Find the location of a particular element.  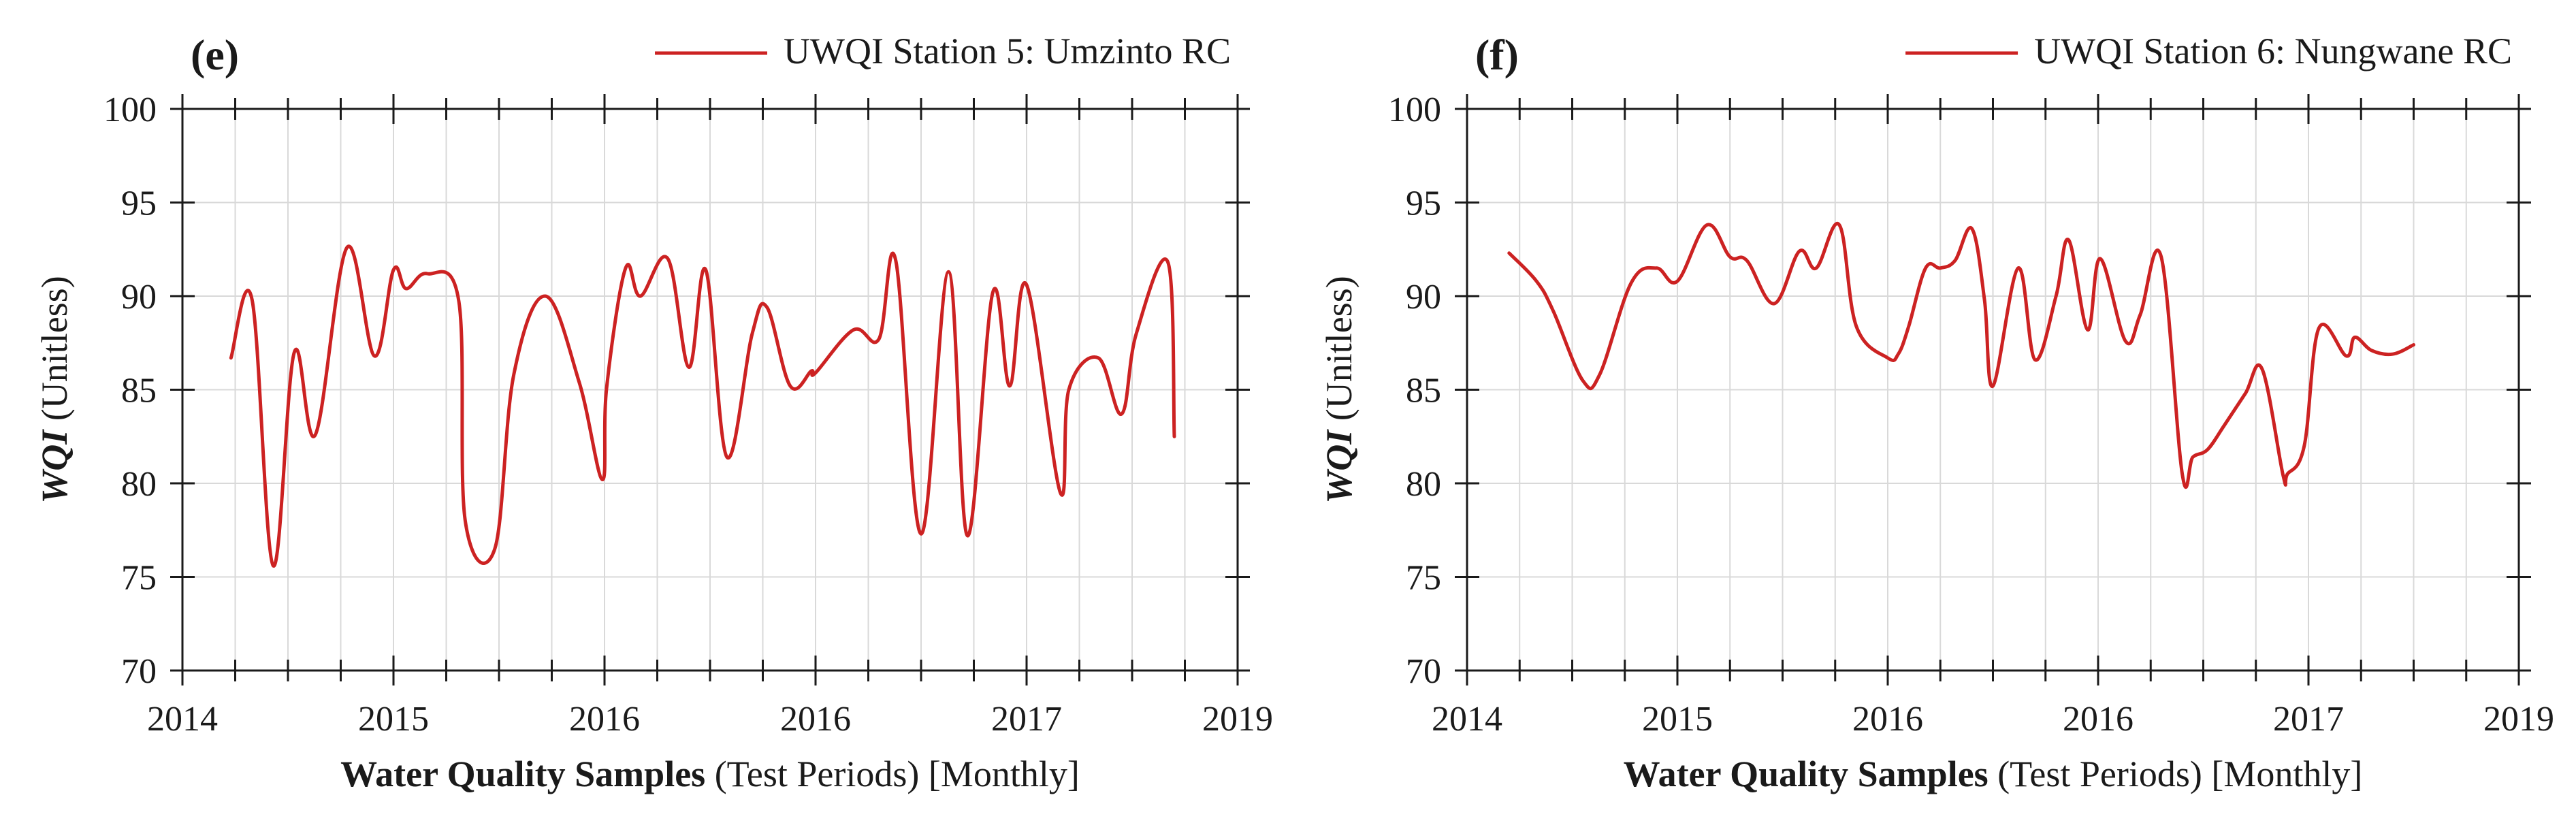

panel-label: (e) is located at coordinates (215, 55).